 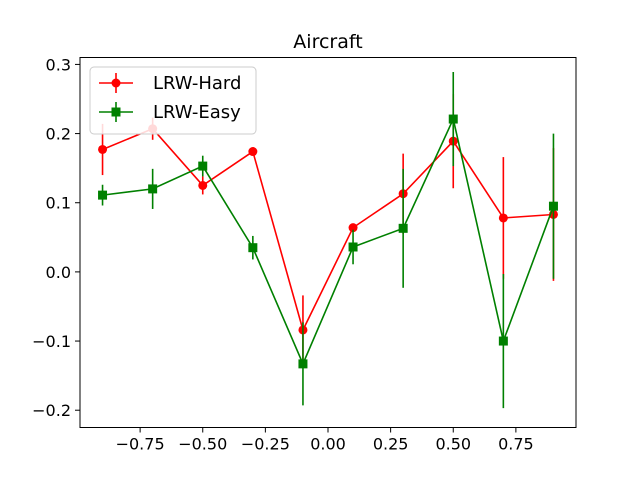 What do you see at coordinates (58, 272) in the screenshot?
I see `y-tick-label: 0.0` at bounding box center [58, 272].